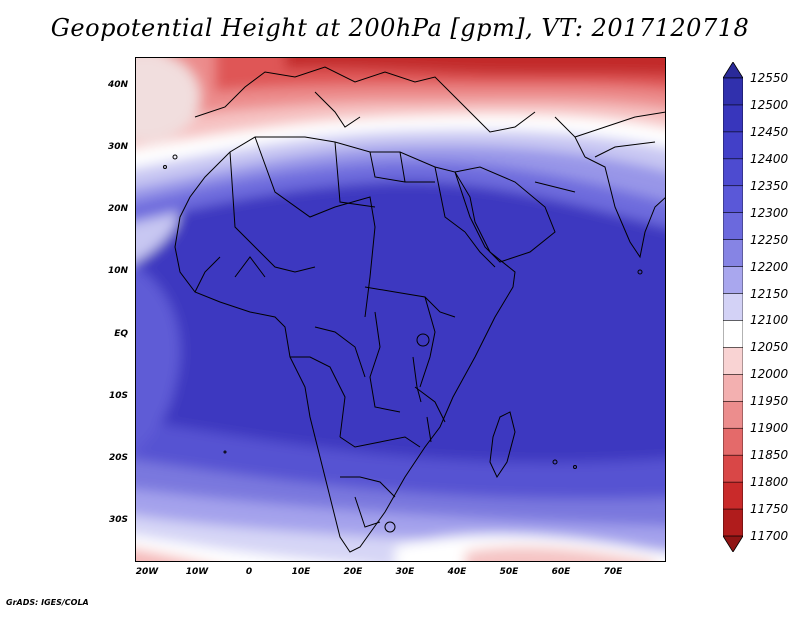 The height and width of the screenshot is (618, 800). I want to click on lon-label-10e: 10E, so click(301, 572).